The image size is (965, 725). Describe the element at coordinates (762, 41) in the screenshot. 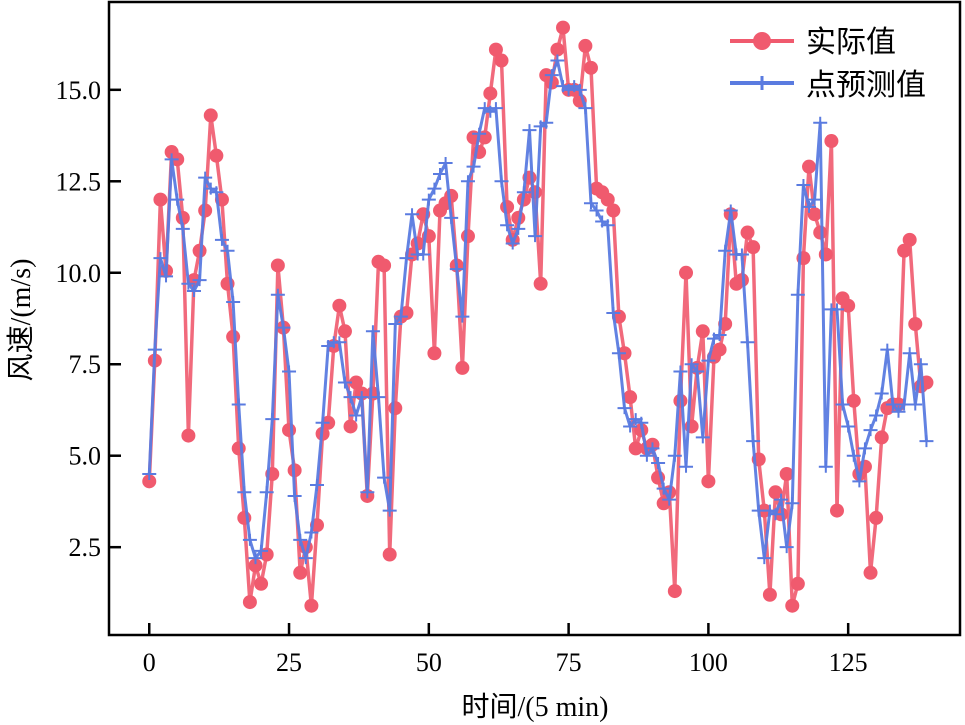

I see `legend-marker-actual` at that location.